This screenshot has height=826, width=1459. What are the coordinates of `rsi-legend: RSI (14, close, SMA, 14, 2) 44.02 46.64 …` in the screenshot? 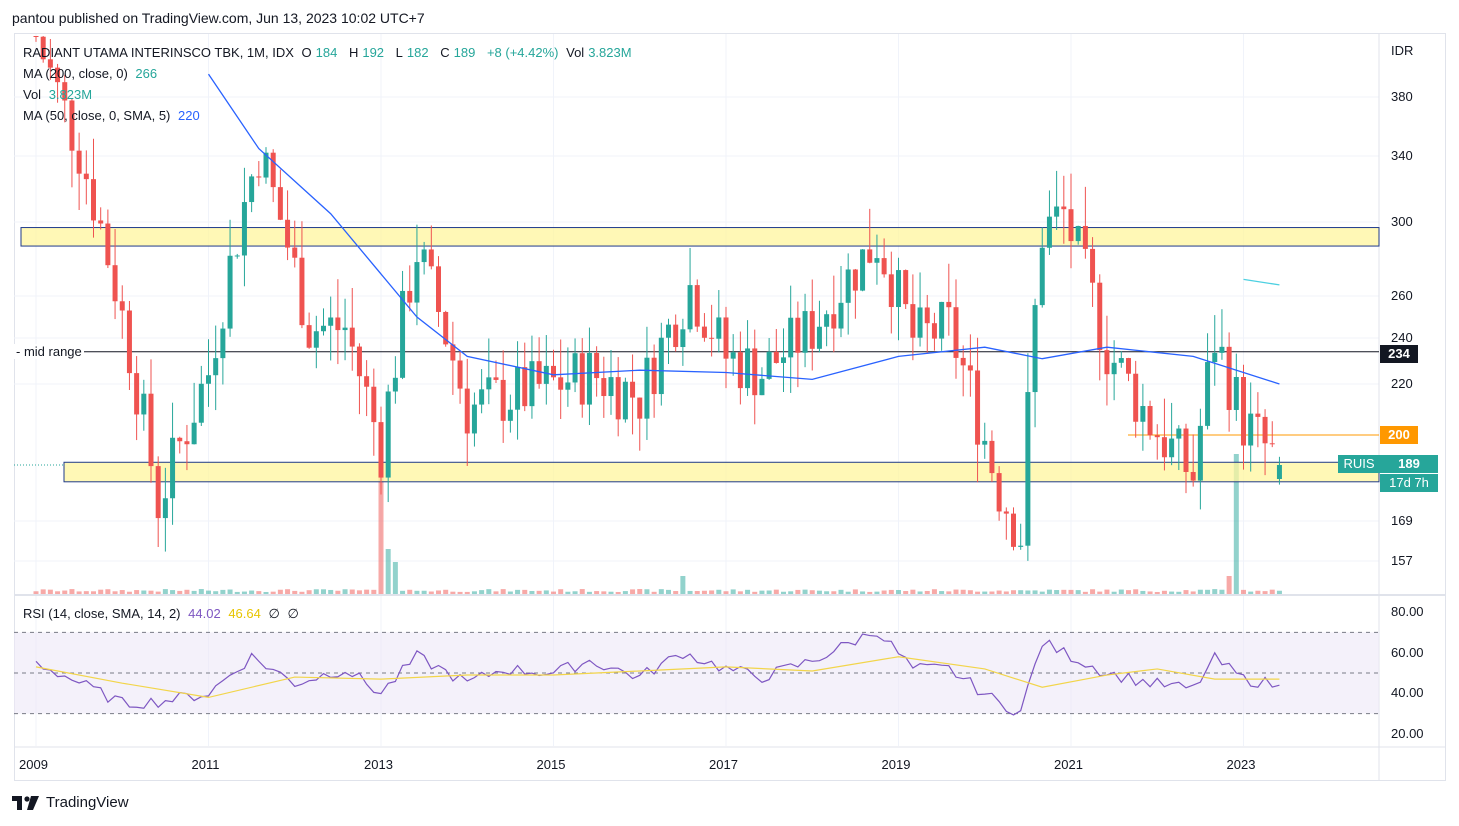 It's located at (163, 614).